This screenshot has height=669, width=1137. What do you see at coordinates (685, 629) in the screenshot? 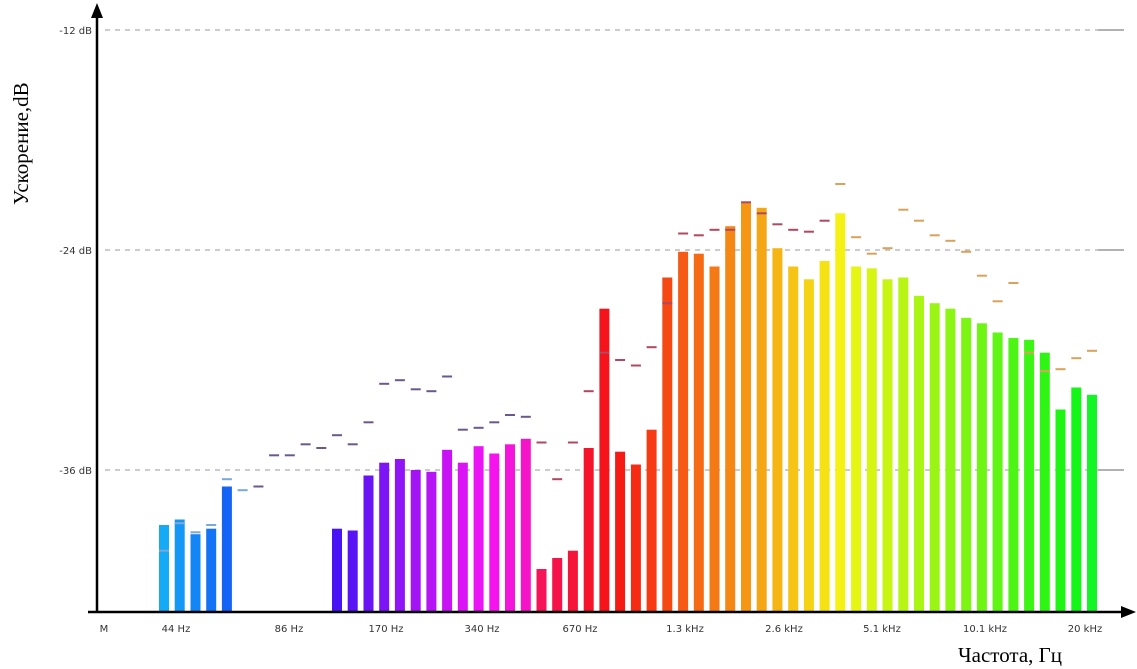
I see `x-tick-label: 1.3 kHz` at bounding box center [685, 629].